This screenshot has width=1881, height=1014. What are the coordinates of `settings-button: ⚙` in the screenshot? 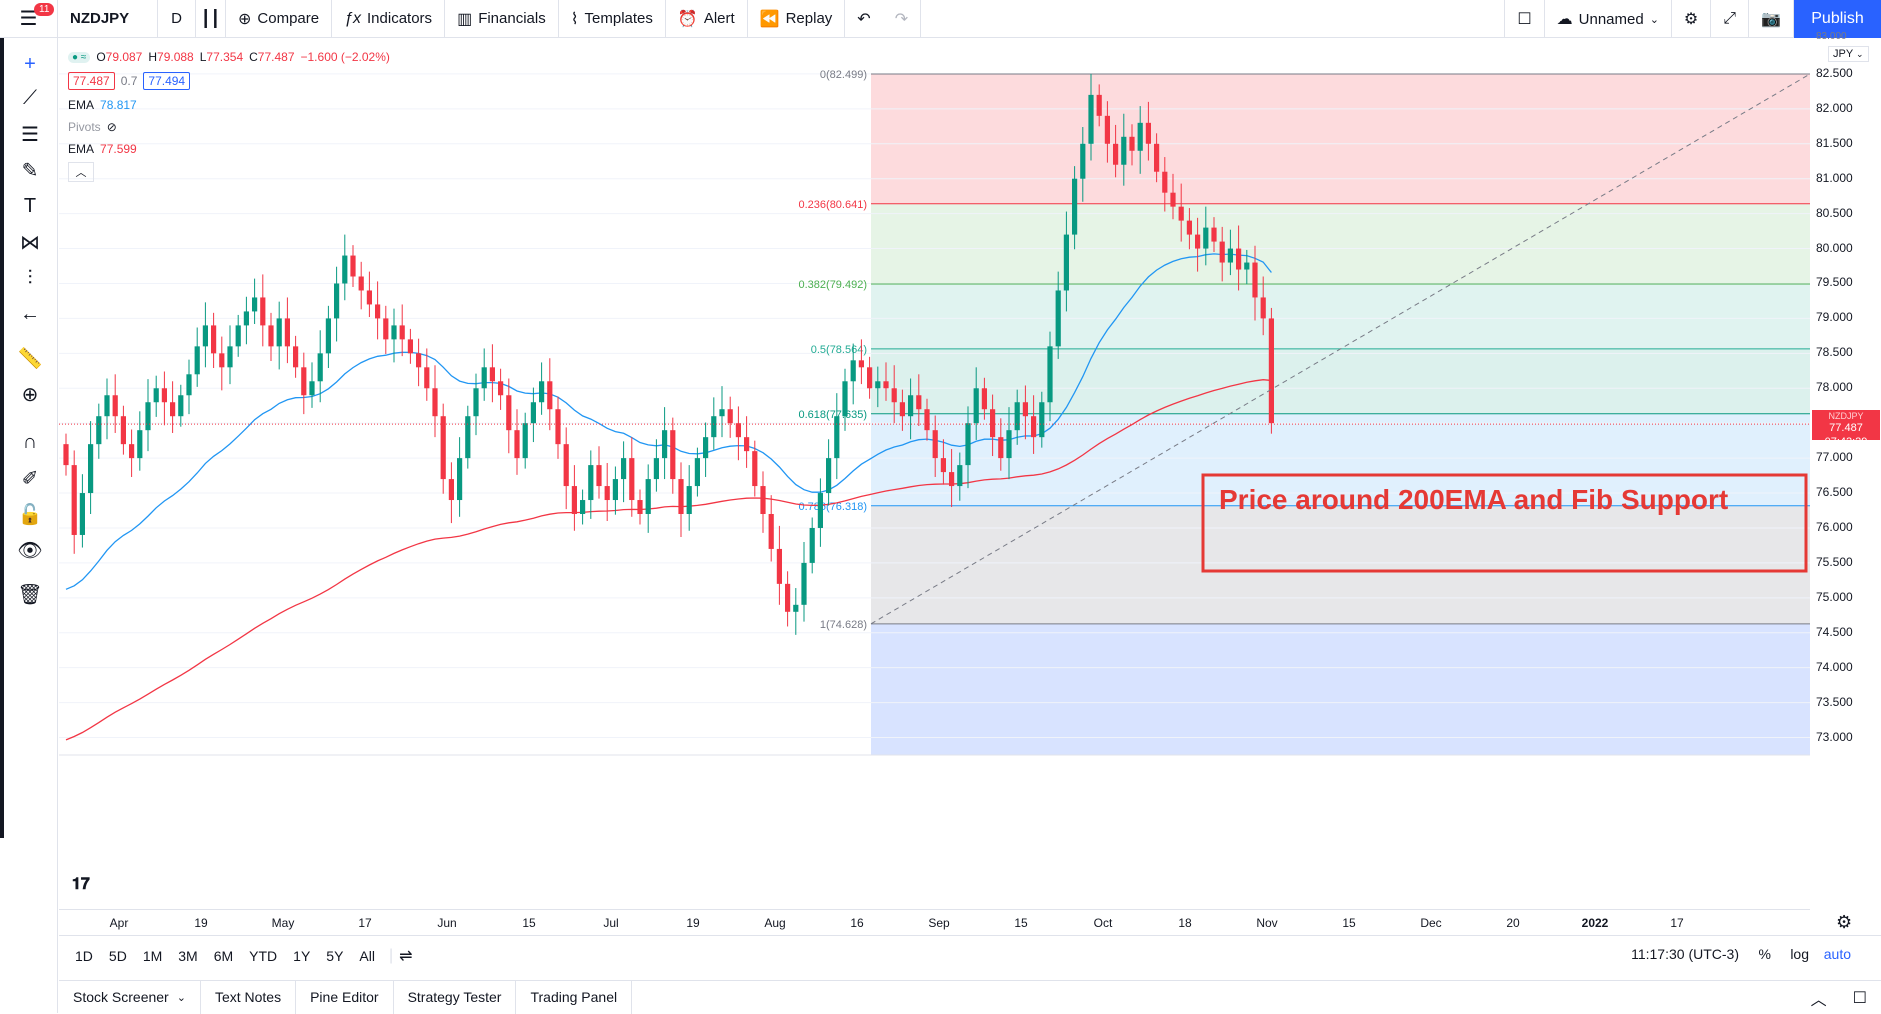 It's located at (1692, 19).